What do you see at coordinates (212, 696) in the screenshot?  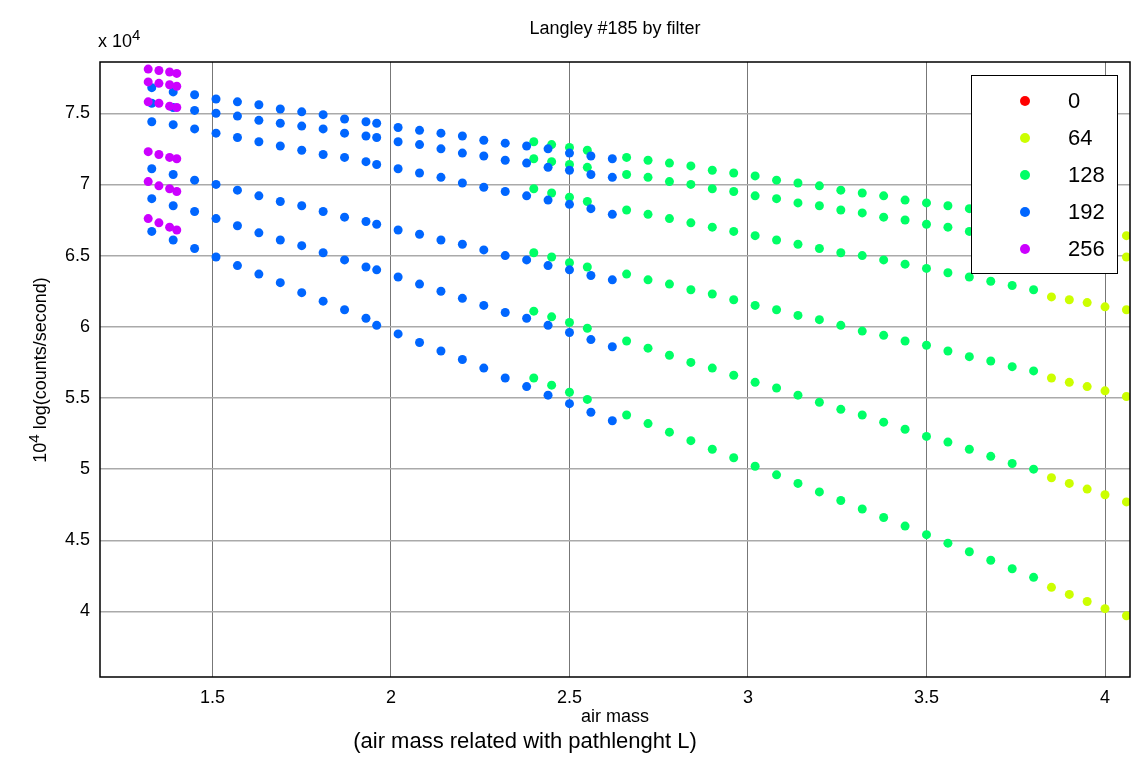 I see `x-tick-label: 1.5` at bounding box center [212, 696].